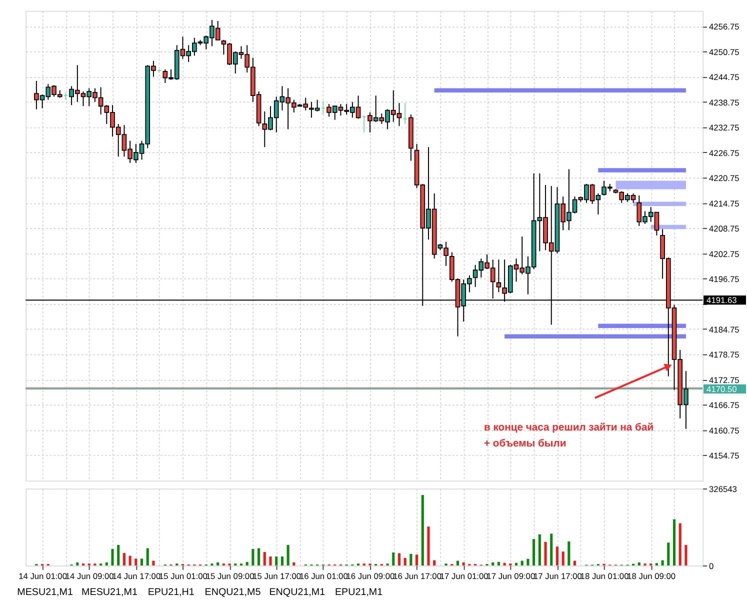 This screenshot has height=600, width=747. I want to click on ref-line-label: 4170.50, so click(722, 389).